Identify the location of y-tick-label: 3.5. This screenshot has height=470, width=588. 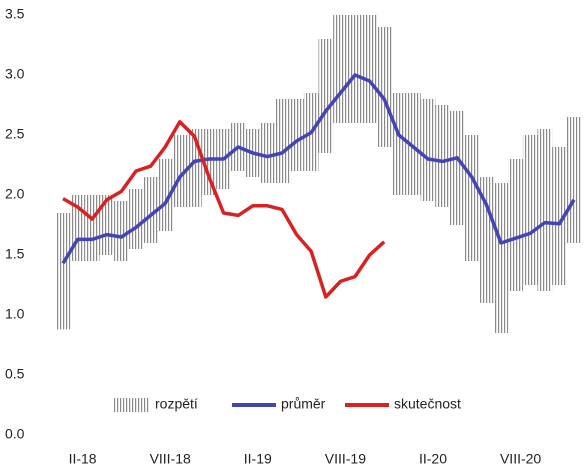
(15, 14).